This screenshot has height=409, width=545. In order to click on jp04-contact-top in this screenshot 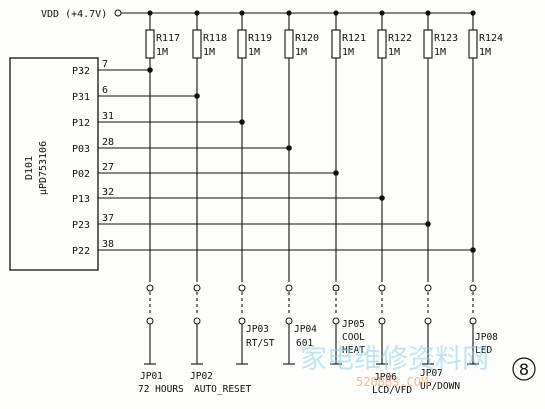, I will do `click(289, 288)`.